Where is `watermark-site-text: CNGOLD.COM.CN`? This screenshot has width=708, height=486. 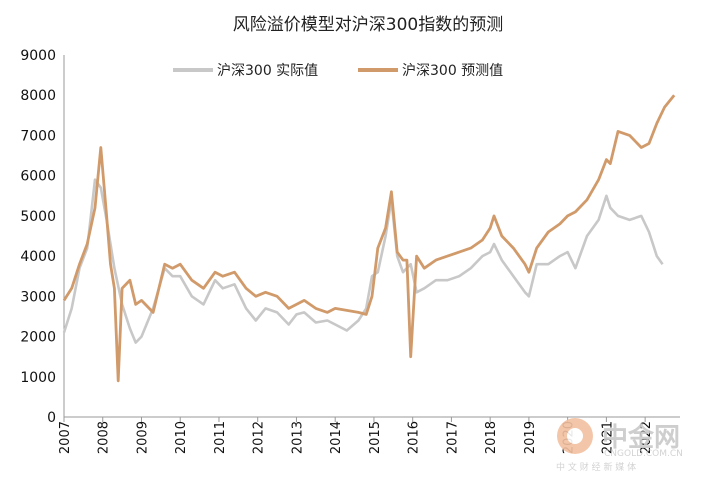
watermark-site-text: CNGOLD.COM.CN is located at coordinates (643, 454).